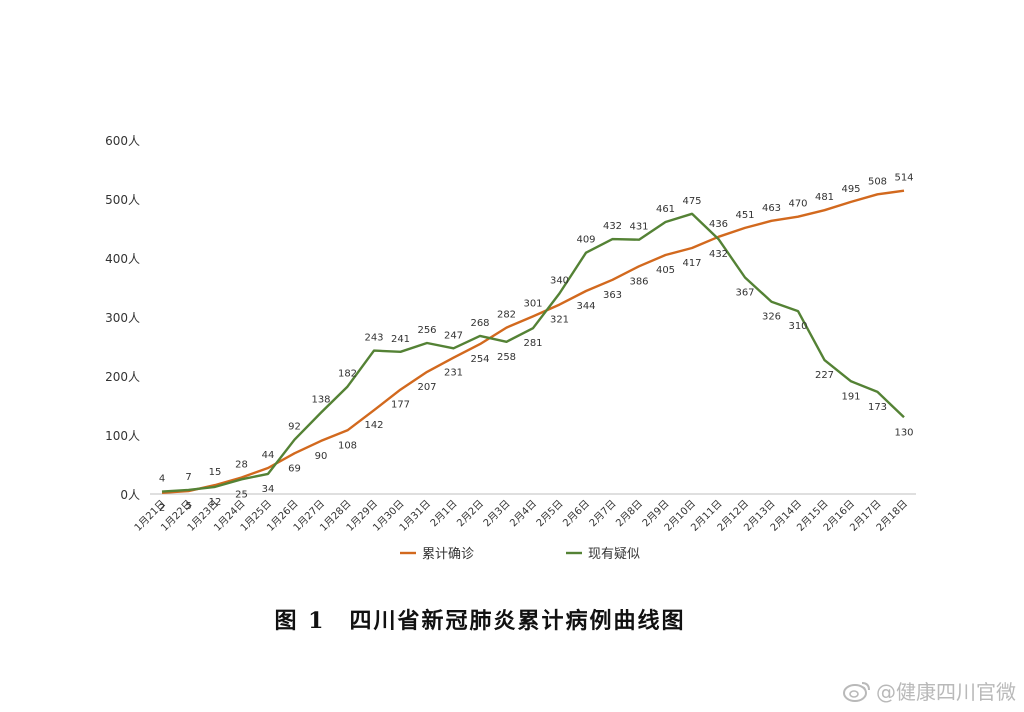 This screenshot has height=712, width=1024. What do you see at coordinates (665, 209) in the screenshot?
I see `data-label: 461` at bounding box center [665, 209].